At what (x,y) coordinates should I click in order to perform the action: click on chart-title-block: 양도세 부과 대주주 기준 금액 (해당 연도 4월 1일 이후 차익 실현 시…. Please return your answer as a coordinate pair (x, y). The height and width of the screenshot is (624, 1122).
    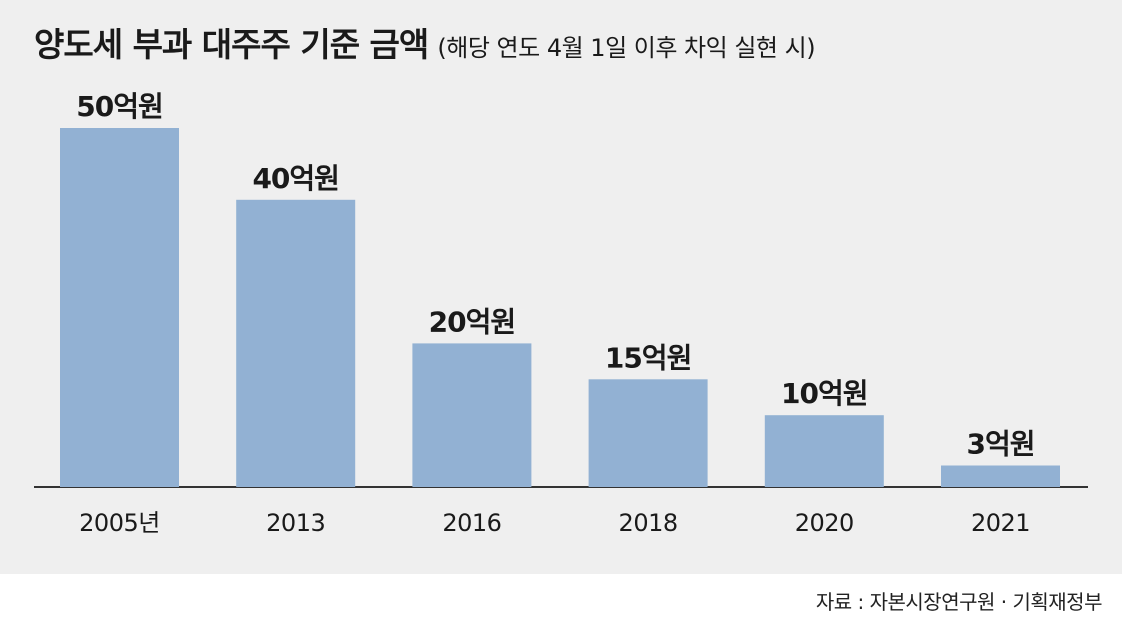
    Looking at the image, I should click on (425, 42).